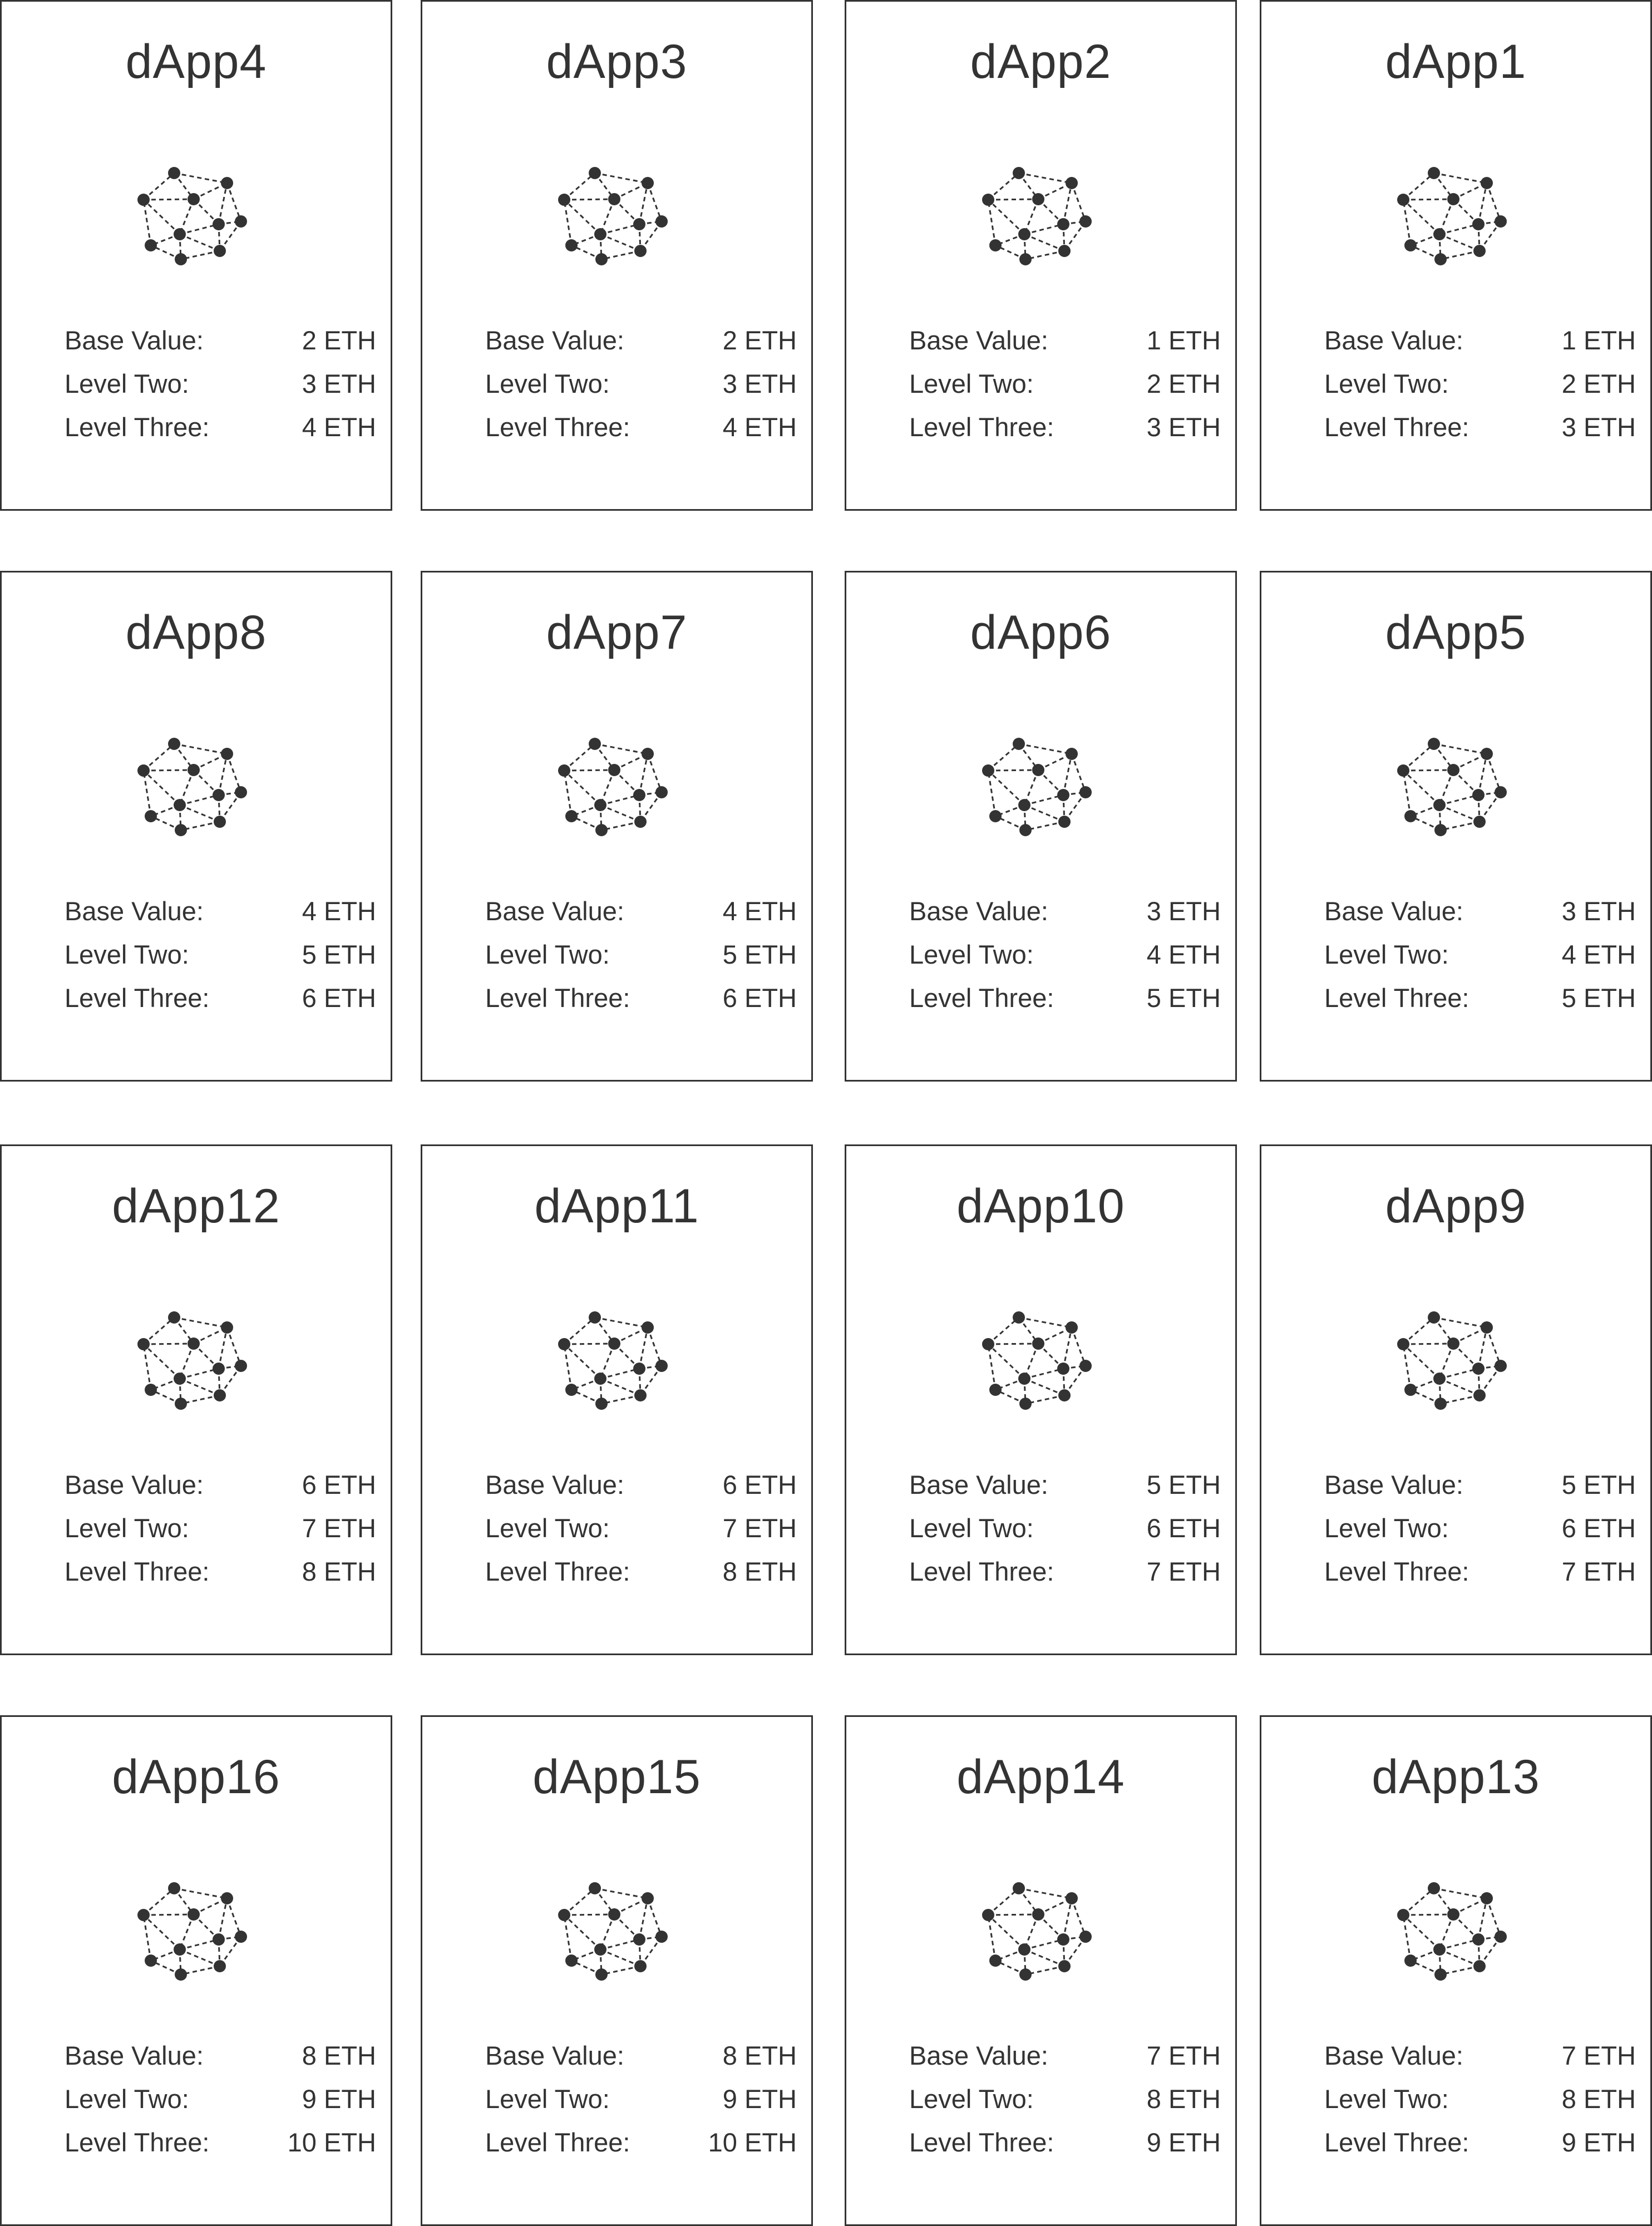 Image resolution: width=1652 pixels, height=2226 pixels. I want to click on price-row: Base Value: 4 ETH, so click(220, 911).